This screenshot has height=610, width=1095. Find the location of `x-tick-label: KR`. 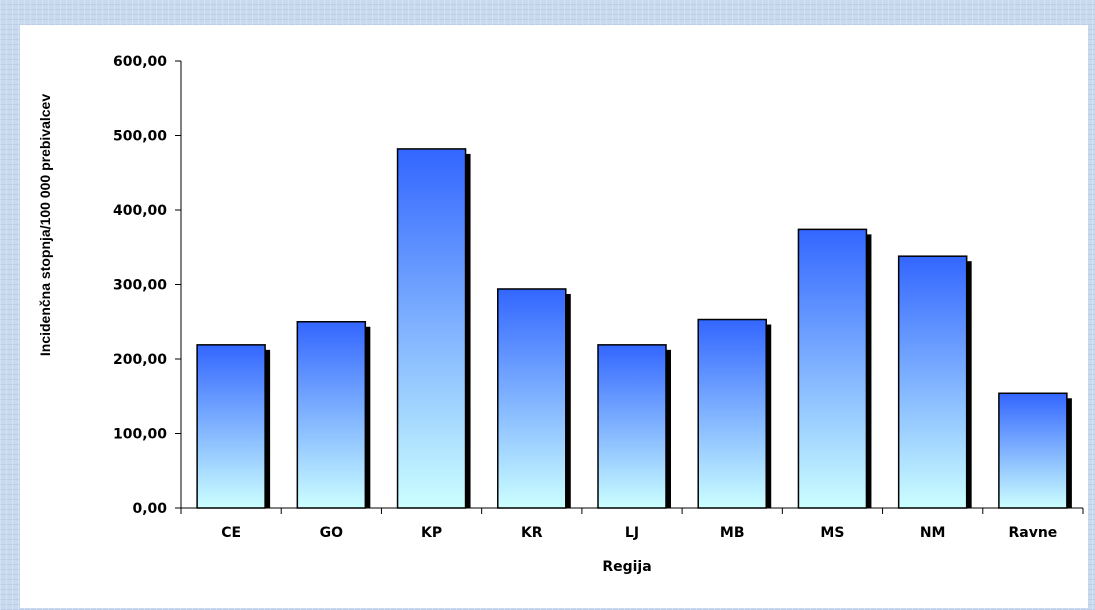

x-tick-label: KR is located at coordinates (532, 533).